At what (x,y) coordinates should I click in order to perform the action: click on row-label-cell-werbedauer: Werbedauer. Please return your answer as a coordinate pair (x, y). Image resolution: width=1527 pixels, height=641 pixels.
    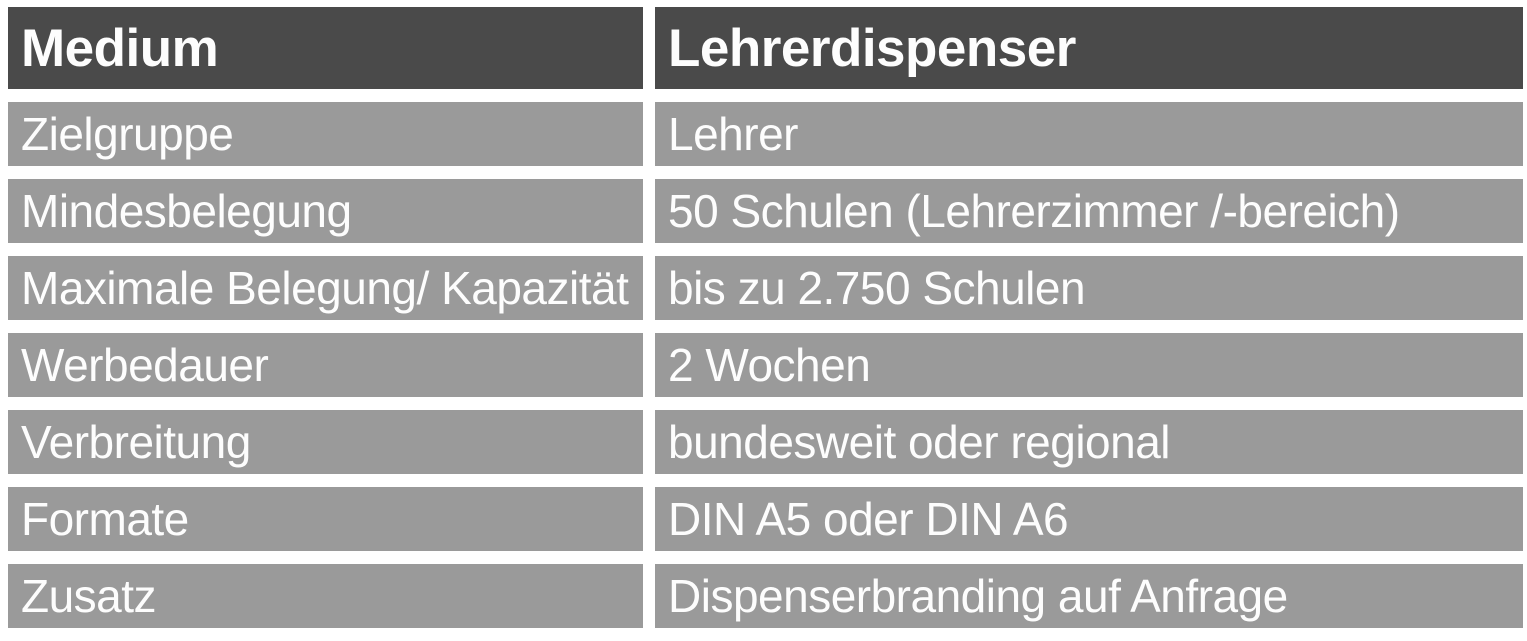
    Looking at the image, I should click on (325, 365).